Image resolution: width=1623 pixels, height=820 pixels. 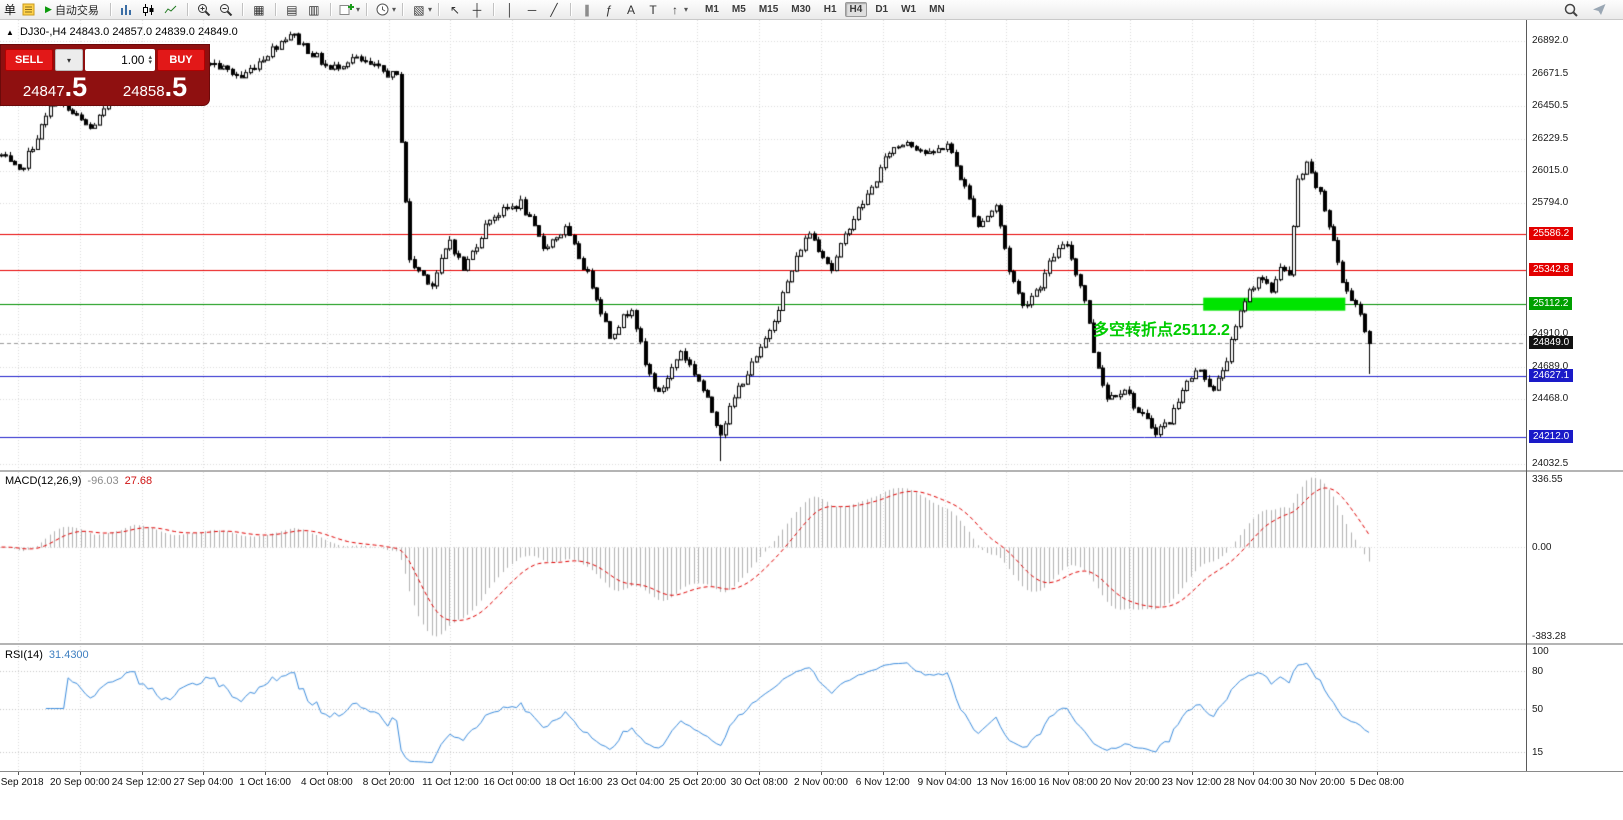 I want to click on symbol-ohlc-text: DJ30-,H4 24843.0 24857.0 24839.0 24849.0, so click(x=128, y=32).